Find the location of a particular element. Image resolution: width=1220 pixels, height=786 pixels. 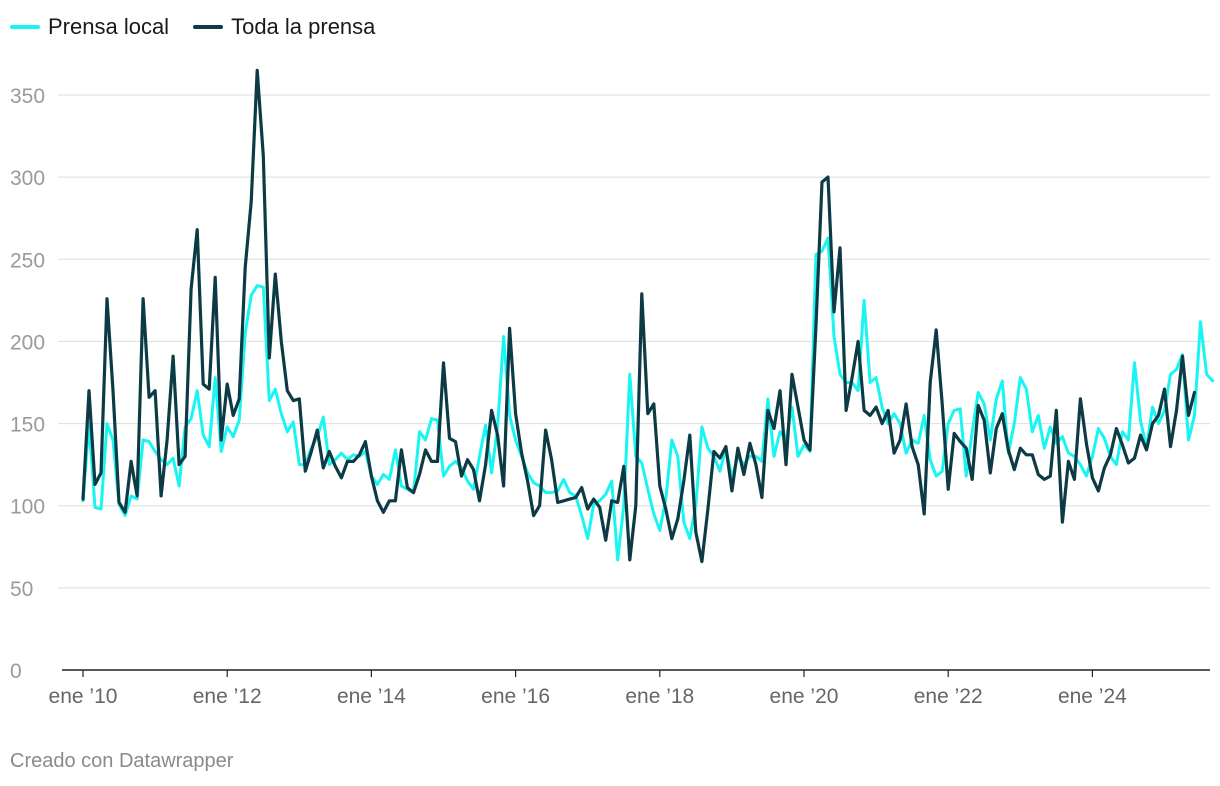

y-tick-label-300: 300 is located at coordinates (27, 178).